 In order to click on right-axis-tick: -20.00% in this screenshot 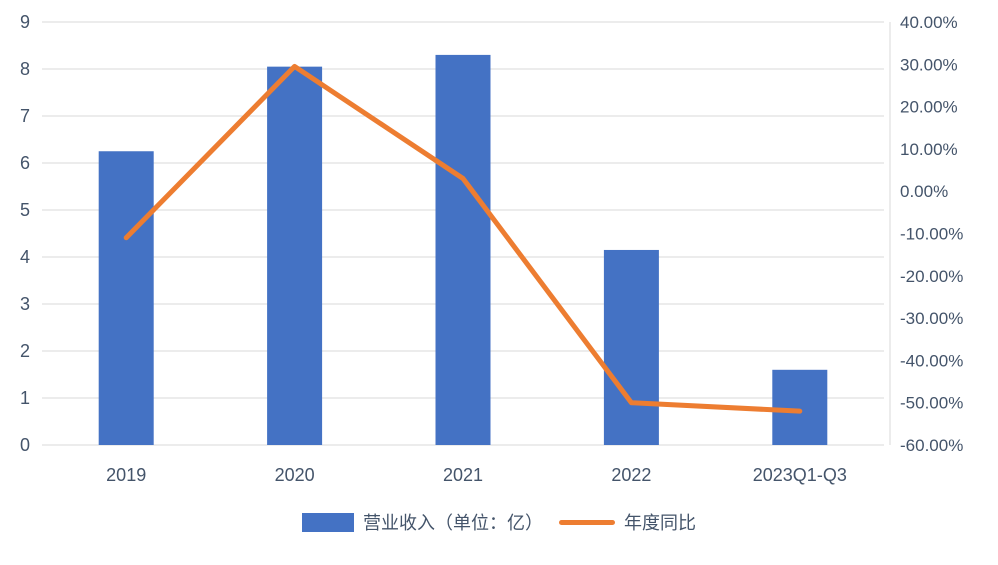, I will do `click(931, 276)`.